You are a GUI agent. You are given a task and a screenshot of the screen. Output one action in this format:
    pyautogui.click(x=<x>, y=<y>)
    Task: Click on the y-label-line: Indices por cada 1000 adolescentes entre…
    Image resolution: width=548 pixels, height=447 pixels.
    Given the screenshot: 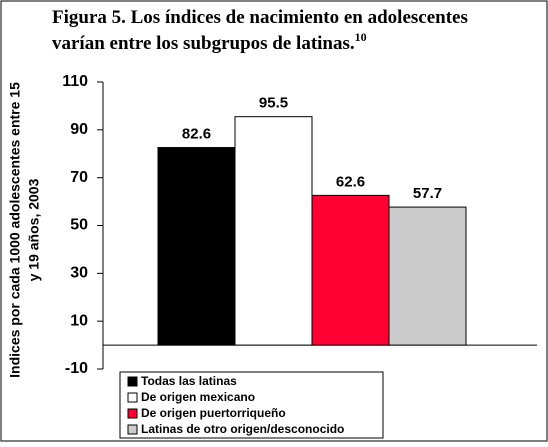 What is the action you would take?
    pyautogui.click(x=15, y=230)
    